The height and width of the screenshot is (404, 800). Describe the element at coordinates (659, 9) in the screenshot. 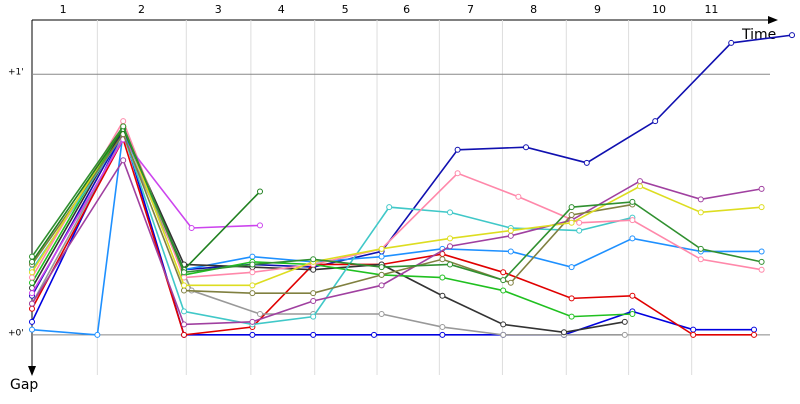

I see `lap-label: 10` at that location.